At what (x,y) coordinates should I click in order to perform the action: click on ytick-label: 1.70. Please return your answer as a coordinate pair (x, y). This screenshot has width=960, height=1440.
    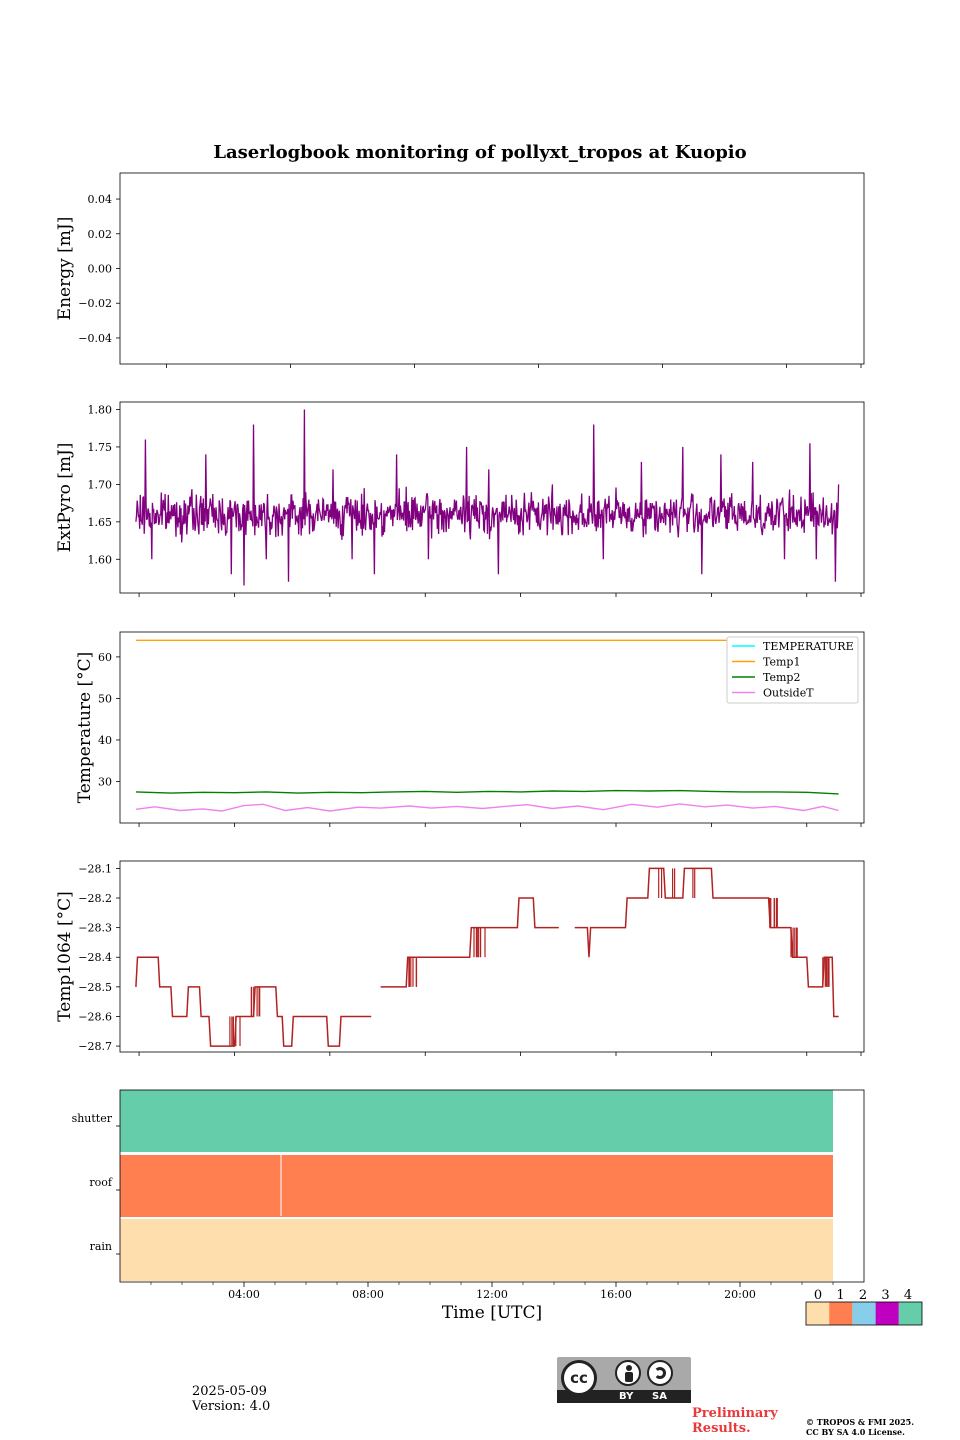
    Looking at the image, I should click on (100, 484).